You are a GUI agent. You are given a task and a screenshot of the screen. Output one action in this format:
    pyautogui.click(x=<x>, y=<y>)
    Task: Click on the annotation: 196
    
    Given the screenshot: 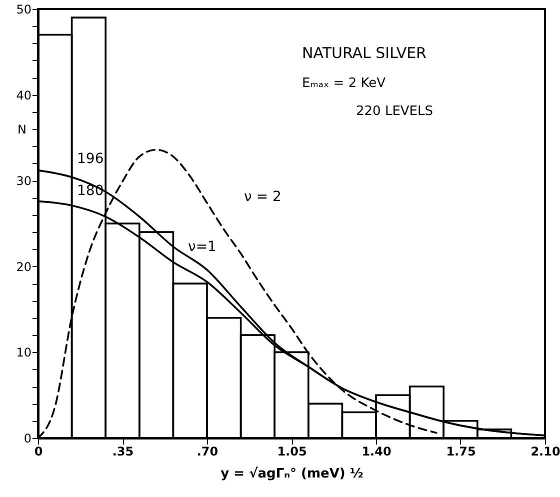 What is the action you would take?
    pyautogui.click(x=90, y=159)
    